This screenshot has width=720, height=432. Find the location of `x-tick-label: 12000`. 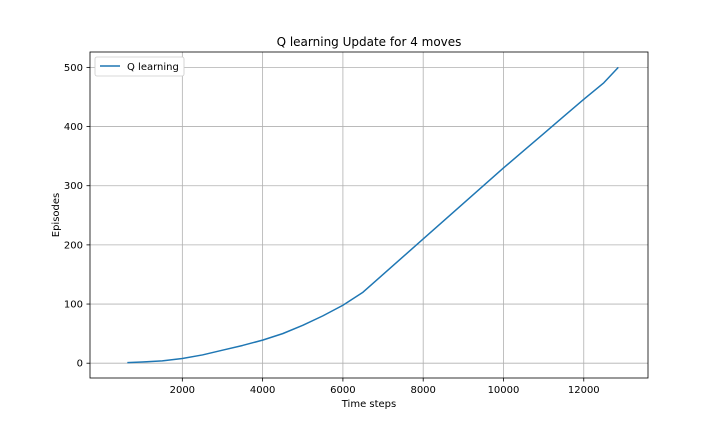

x-tick-label: 12000 is located at coordinates (584, 390).